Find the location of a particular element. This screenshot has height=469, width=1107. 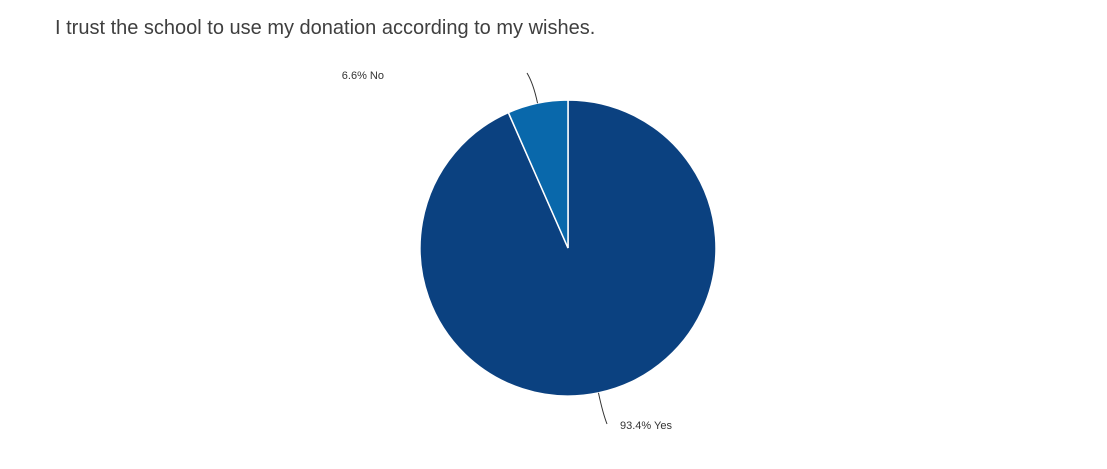

pie-label-no: 6.6% No is located at coordinates (363, 76).